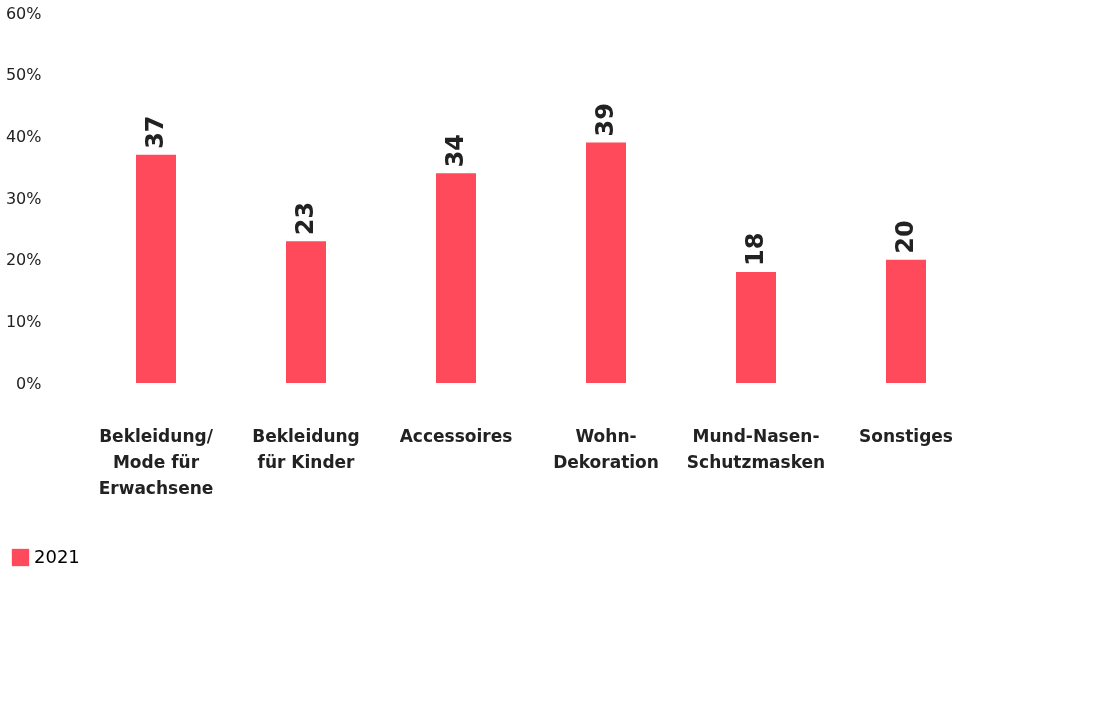  What do you see at coordinates (755, 249) in the screenshot?
I see `data-label: 18` at bounding box center [755, 249].